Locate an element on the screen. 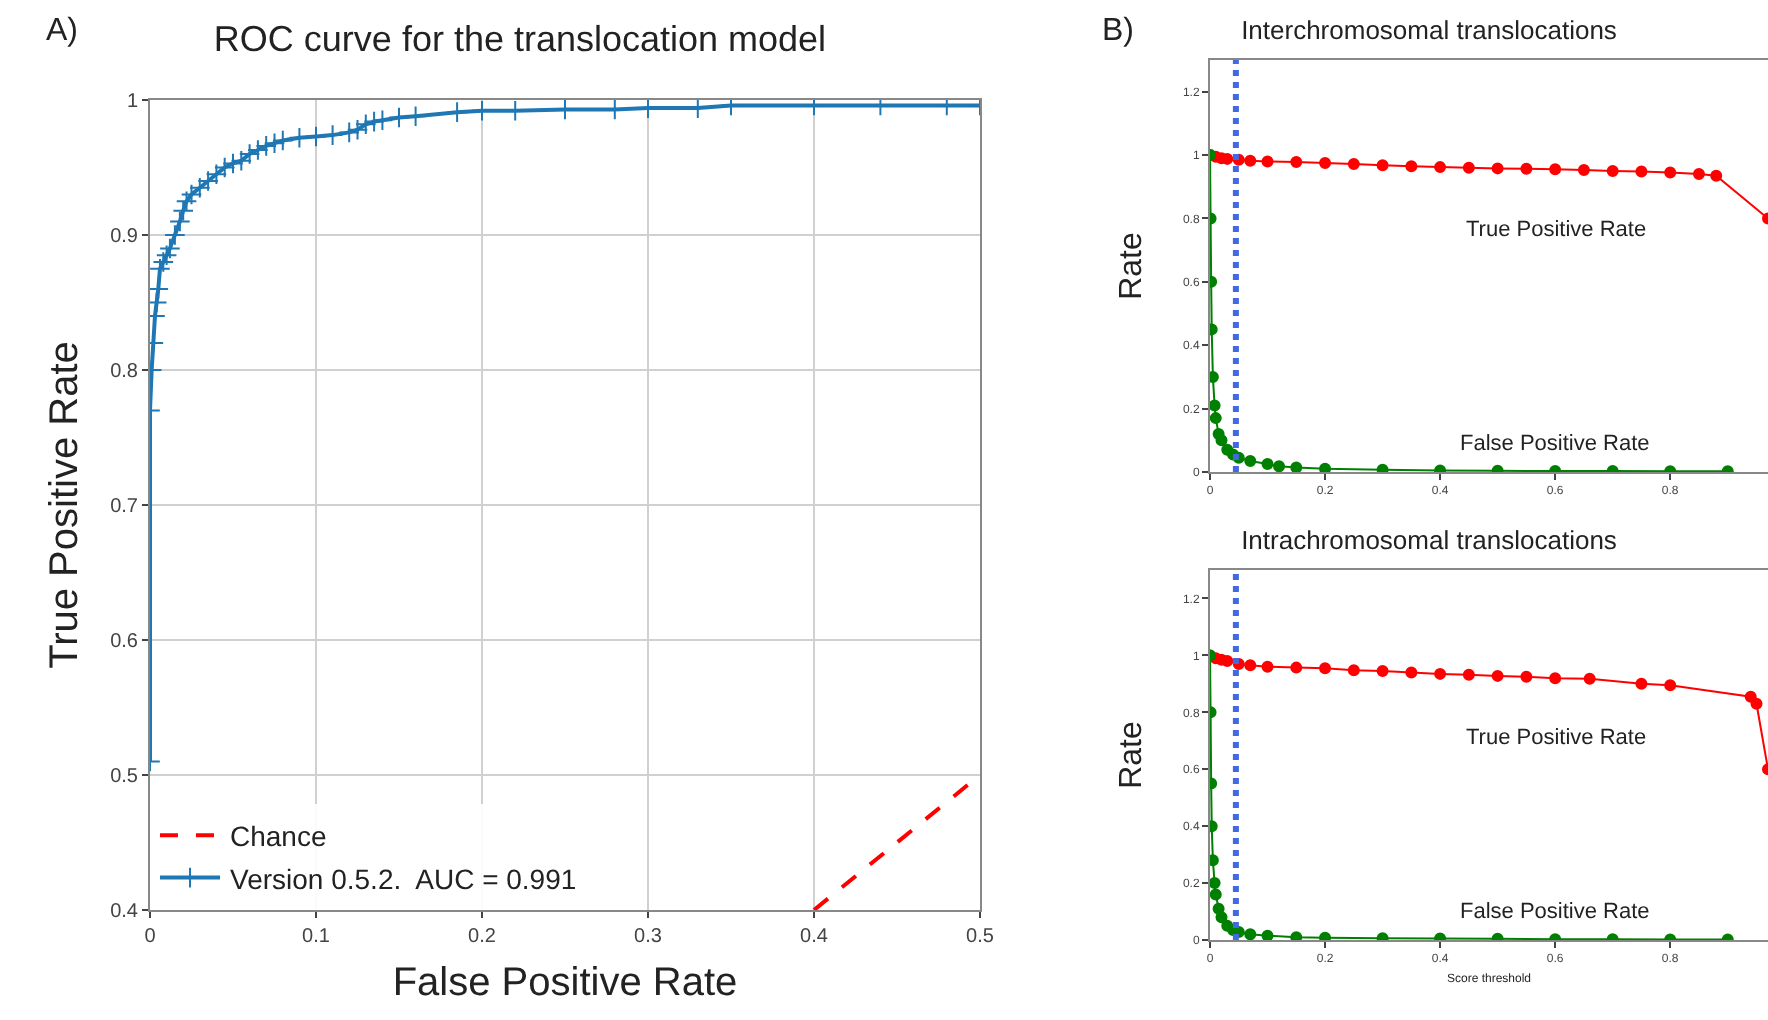  x-tick-label: 0.2 is located at coordinates (482, 937).